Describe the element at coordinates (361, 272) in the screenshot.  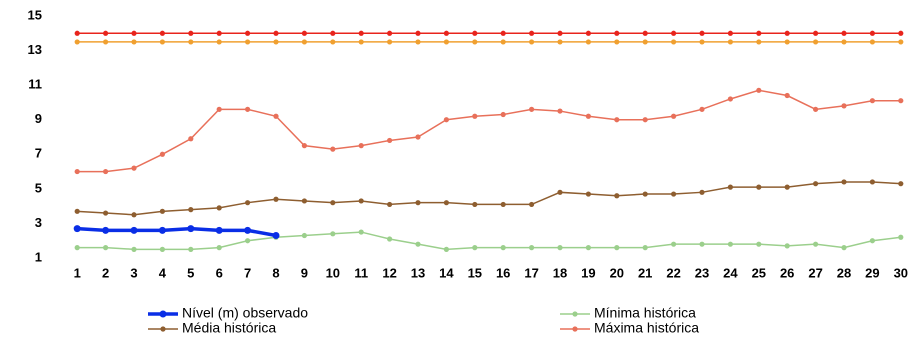
I see `x-tick-label: 11` at that location.